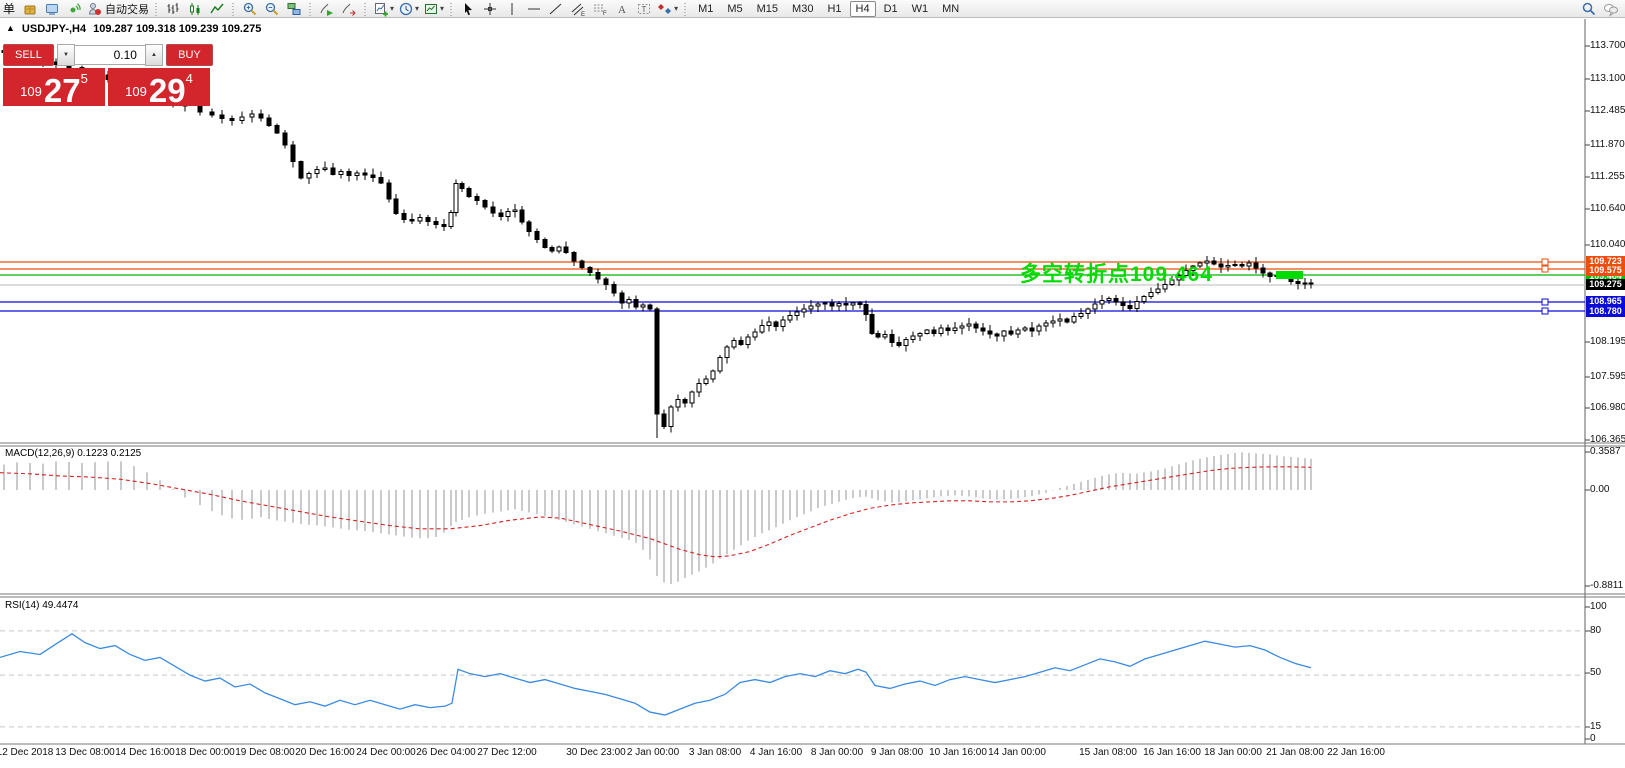 Image resolution: width=1625 pixels, height=768 pixels. Describe the element at coordinates (118, 9) in the screenshot. I see `autotrading-button: 自动交易` at that location.